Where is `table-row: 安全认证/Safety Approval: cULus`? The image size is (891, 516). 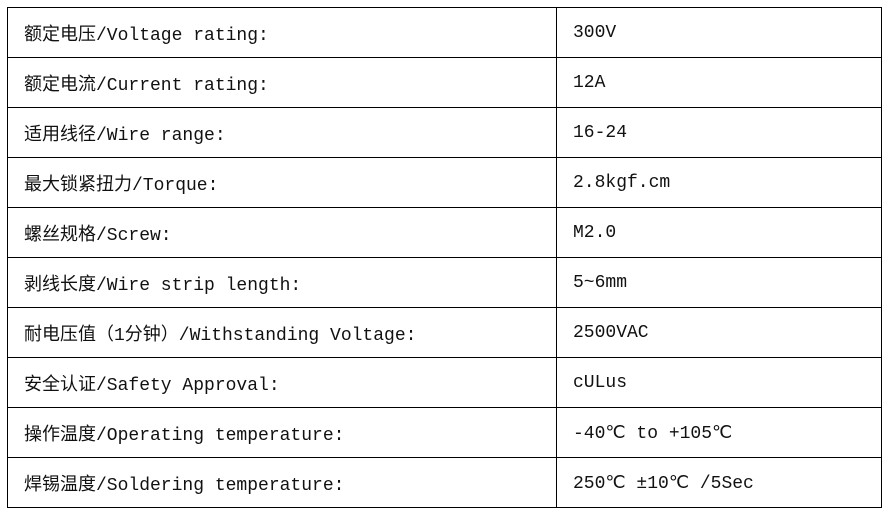 table-row: 安全认证/Safety Approval: cULus is located at coordinates (444, 382).